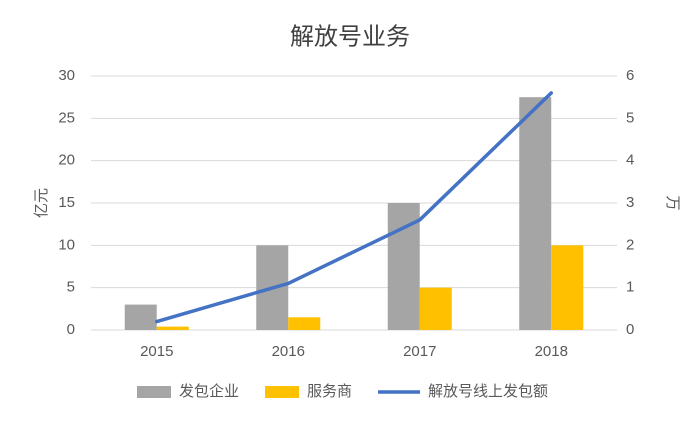  Describe the element at coordinates (630, 202) in the screenshot. I see `y2-tick-label: 3` at that location.